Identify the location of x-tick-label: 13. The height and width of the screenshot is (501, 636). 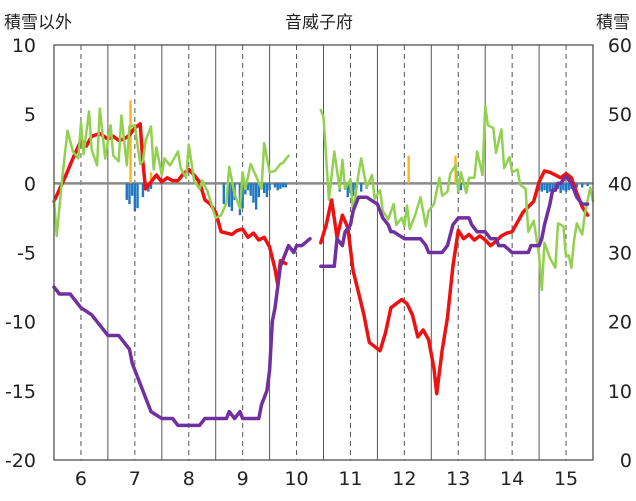
(458, 479).